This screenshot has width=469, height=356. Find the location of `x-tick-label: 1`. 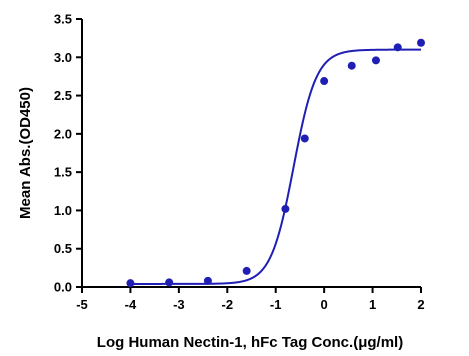

x-tick-label: 1 is located at coordinates (372, 304).